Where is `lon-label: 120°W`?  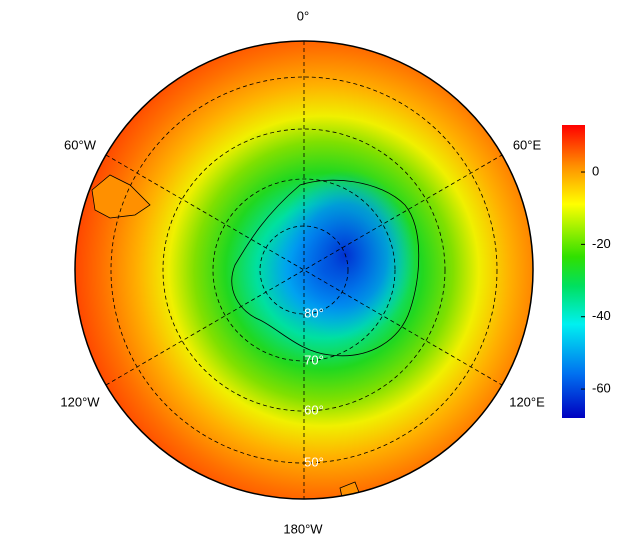 lon-label: 120°W is located at coordinates (80, 401).